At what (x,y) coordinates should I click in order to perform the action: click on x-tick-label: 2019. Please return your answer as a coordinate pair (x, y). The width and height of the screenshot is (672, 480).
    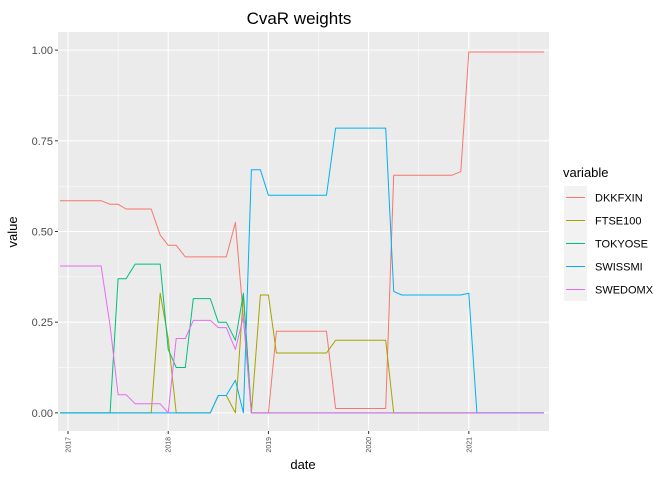
    Looking at the image, I should click on (269, 445).